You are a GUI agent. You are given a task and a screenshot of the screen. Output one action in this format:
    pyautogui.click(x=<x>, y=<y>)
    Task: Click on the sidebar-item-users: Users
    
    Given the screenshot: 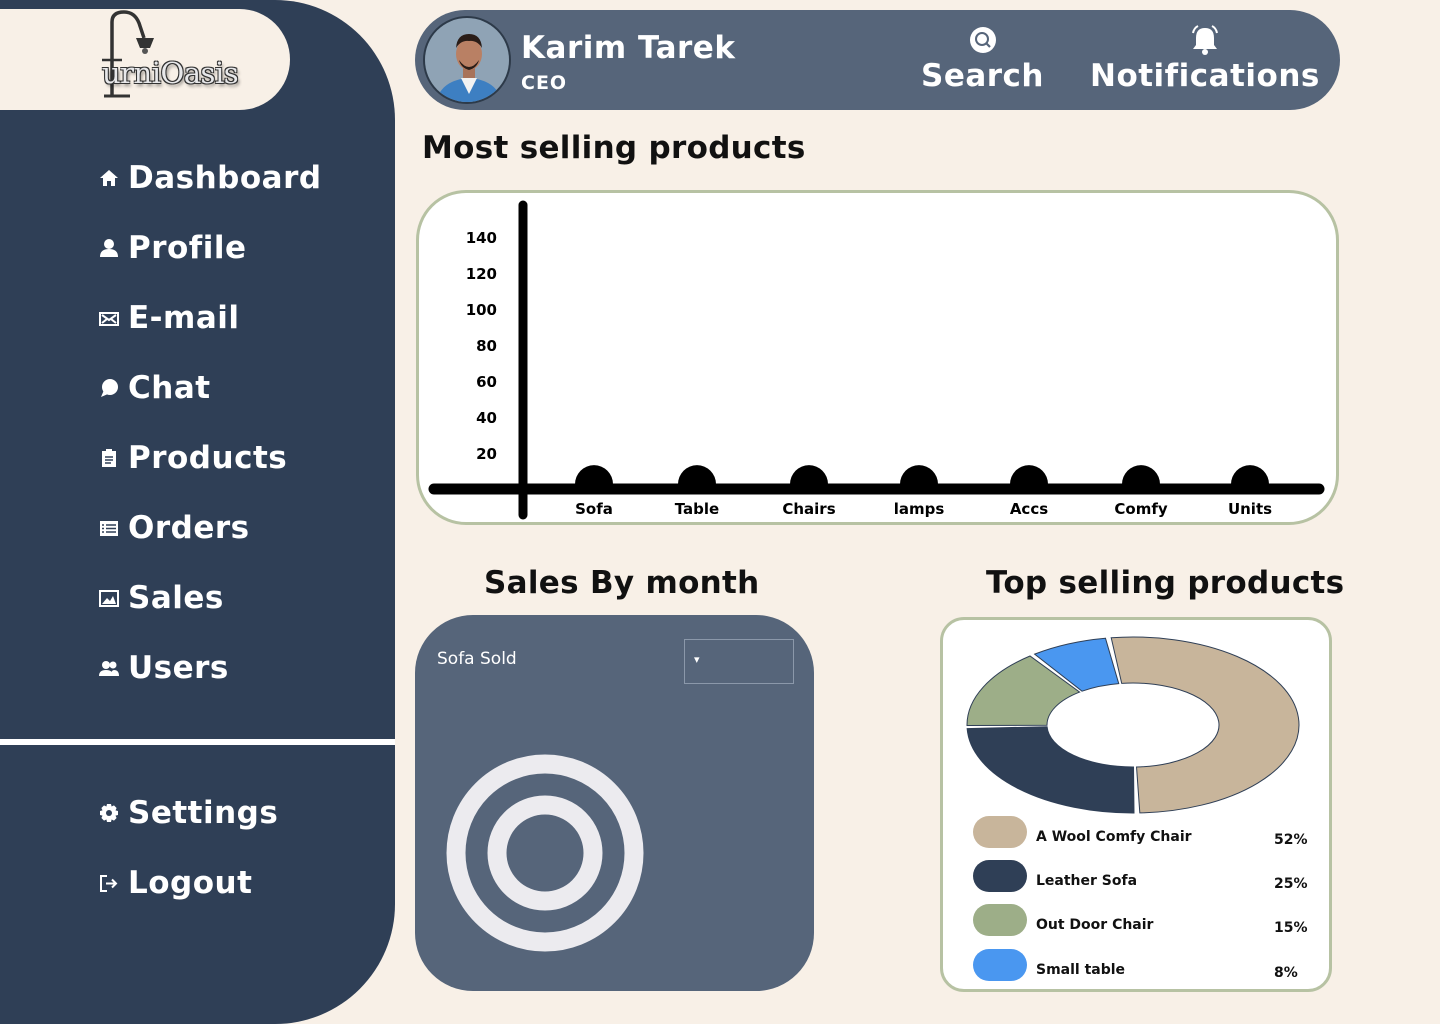 What is the action you would take?
    pyautogui.click(x=163, y=668)
    